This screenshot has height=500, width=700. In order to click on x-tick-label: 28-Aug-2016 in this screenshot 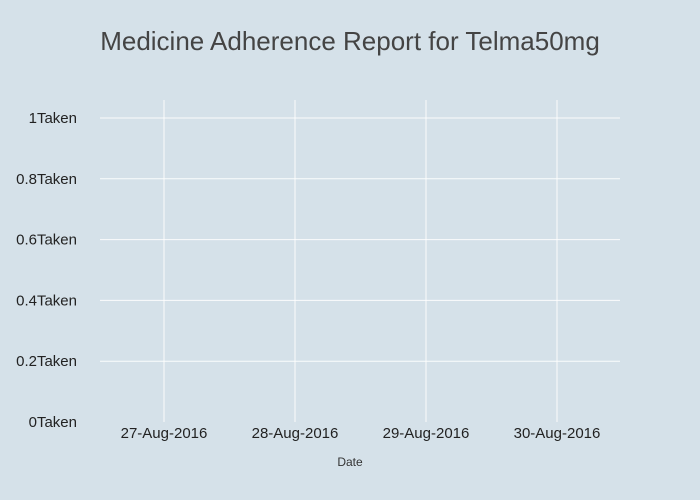, I will do `click(295, 433)`.